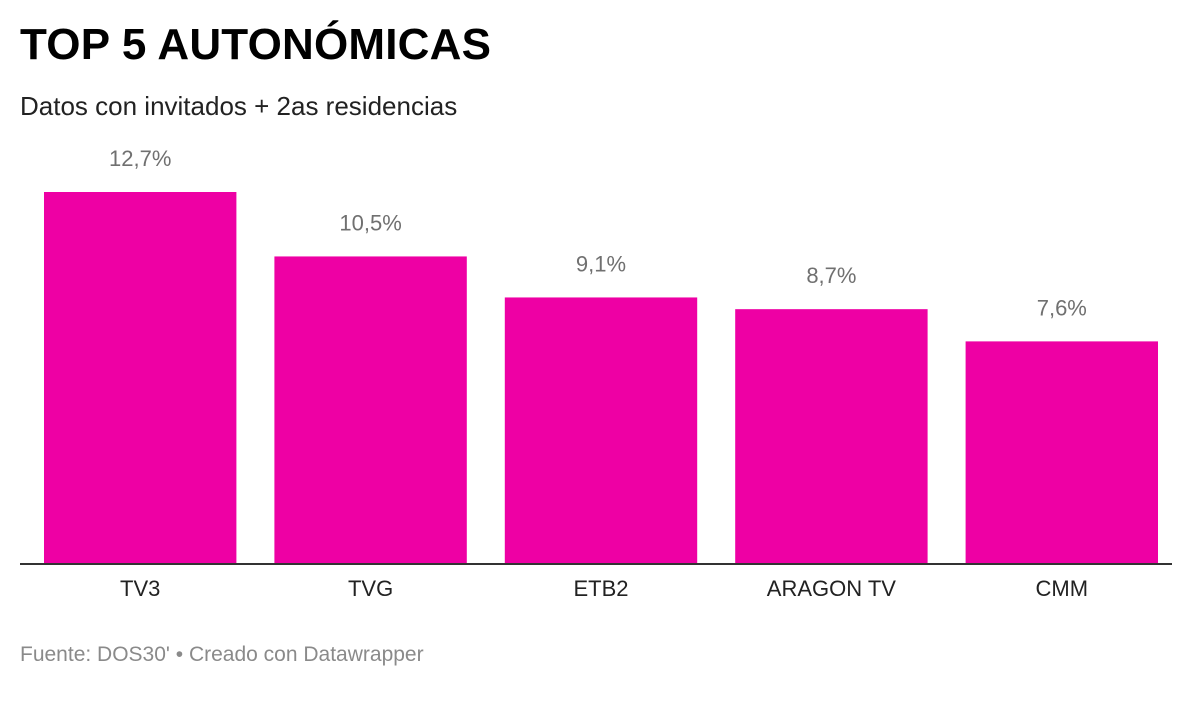  What do you see at coordinates (1062, 307) in the screenshot?
I see `value-label-cmm: 7,6%` at bounding box center [1062, 307].